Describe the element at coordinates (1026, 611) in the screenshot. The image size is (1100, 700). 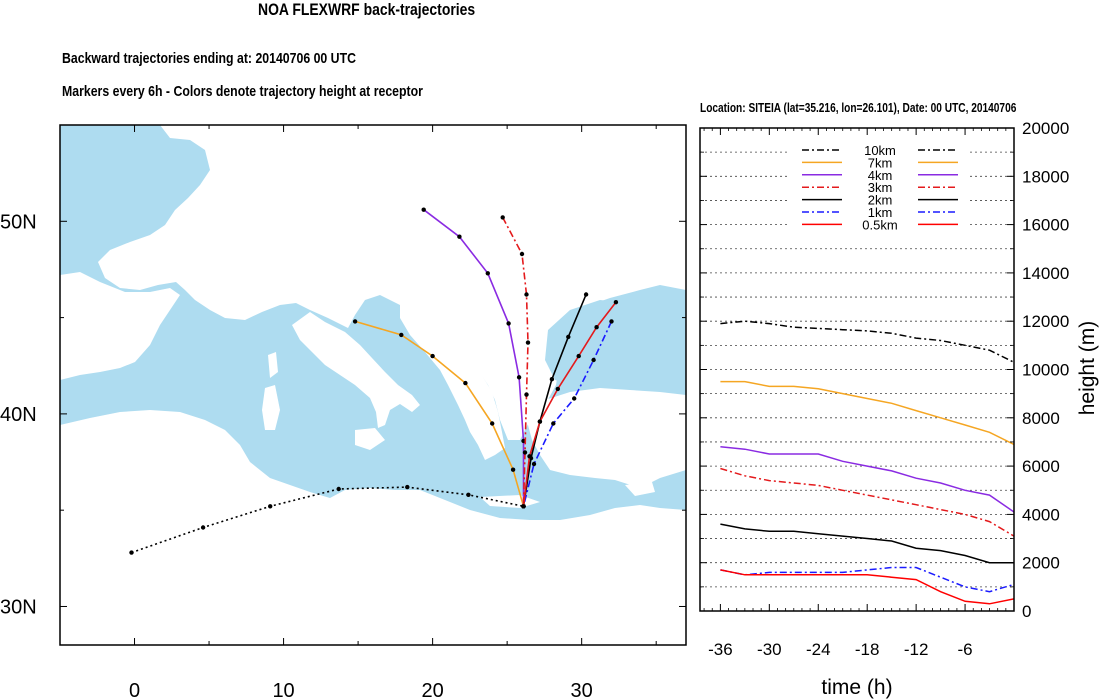
I see `y-tick-label: 0` at that location.